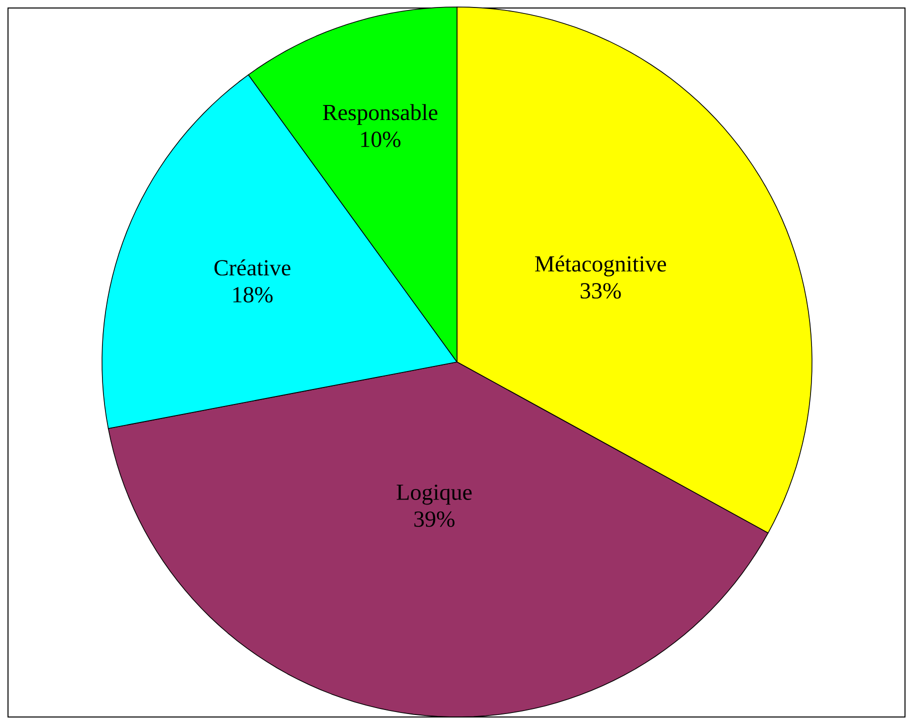 This screenshot has width=908, height=719. I want to click on slice-label: Métacognitive, so click(600, 265).